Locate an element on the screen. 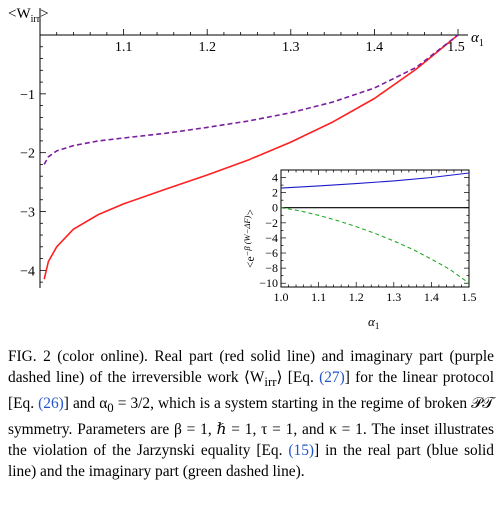 This screenshot has height=516, width=501. inset-x-tick-label: 1.1 is located at coordinates (318, 297).